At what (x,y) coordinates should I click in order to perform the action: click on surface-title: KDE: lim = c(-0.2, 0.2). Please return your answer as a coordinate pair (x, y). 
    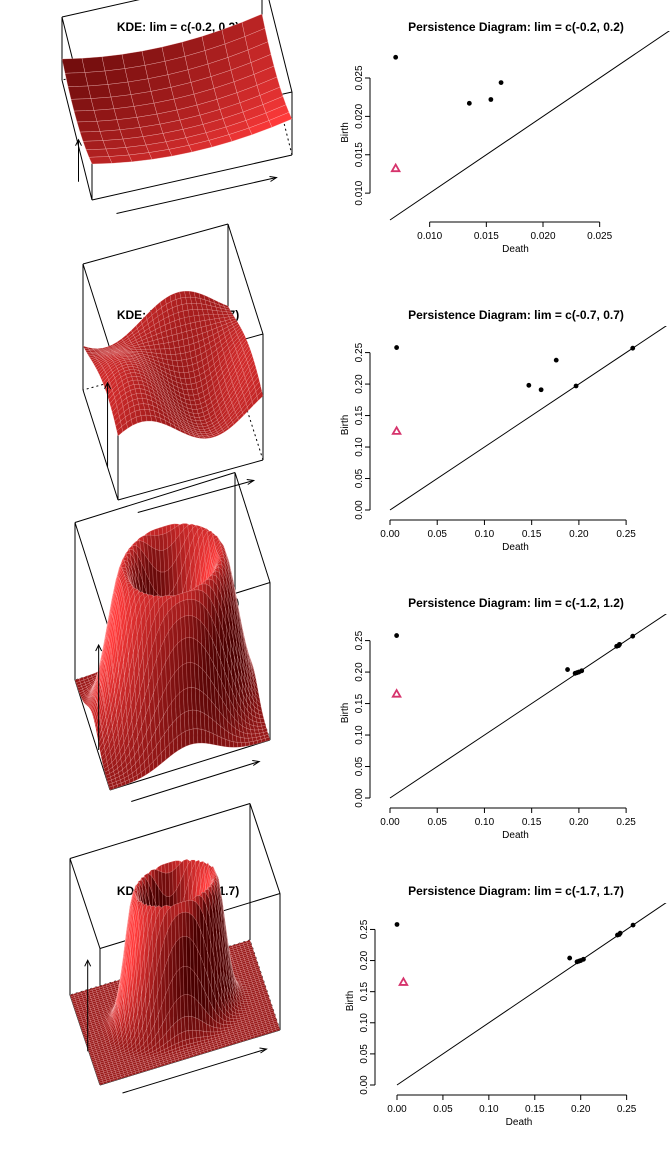
    Looking at the image, I should click on (178, 27).